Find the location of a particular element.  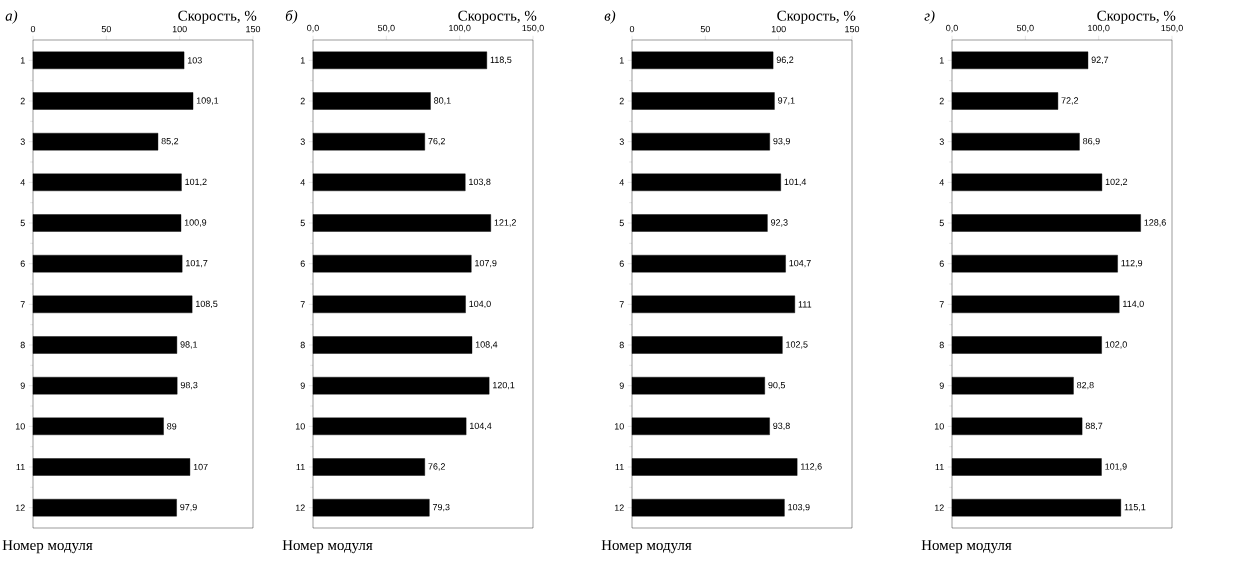

data-label: 86,9 is located at coordinates (1091, 141).